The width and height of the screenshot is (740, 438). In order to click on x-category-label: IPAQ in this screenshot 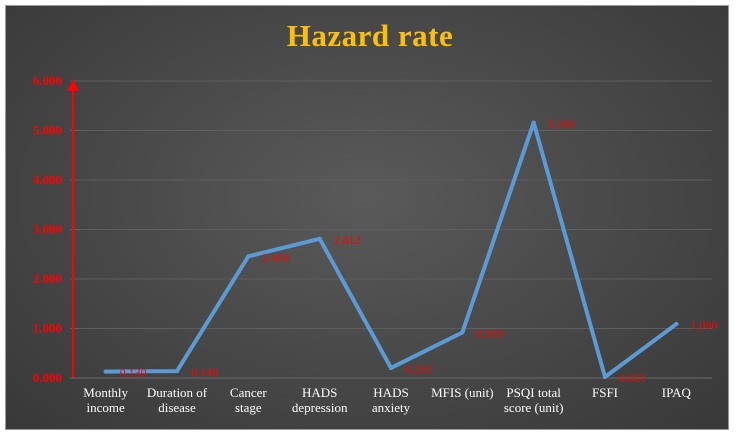, I will do `click(677, 392)`.